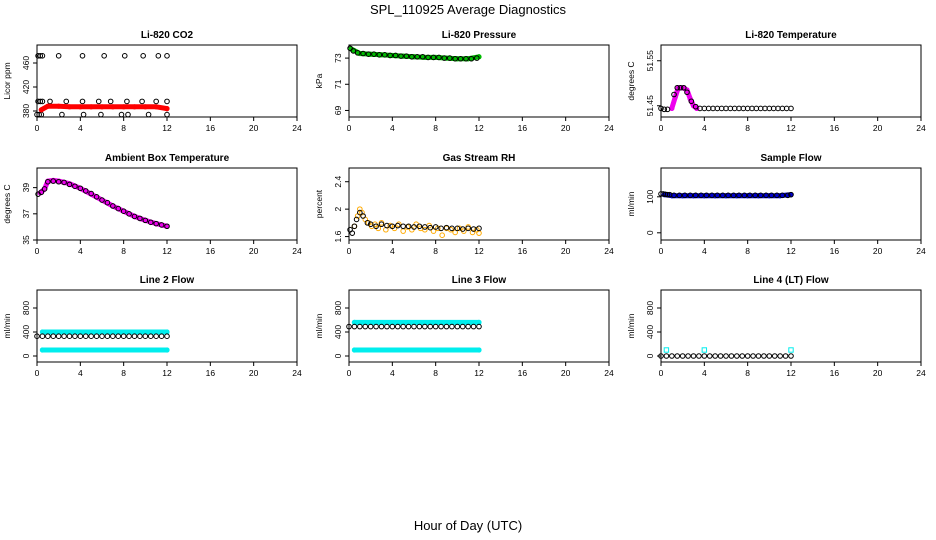 This screenshot has width=936, height=540. Describe the element at coordinates (468, 9) in the screenshot. I see `figure-title: SPL_110925 Average Diagnostics` at that location.